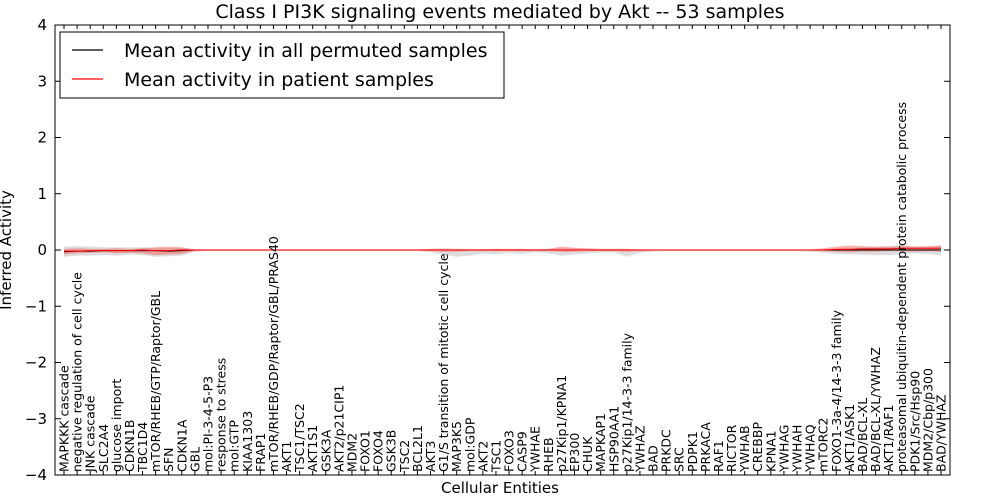 The width and height of the screenshot is (1000, 500). What do you see at coordinates (417, 448) in the screenshot?
I see `x-tick-label: BCL2L1` at bounding box center [417, 448].